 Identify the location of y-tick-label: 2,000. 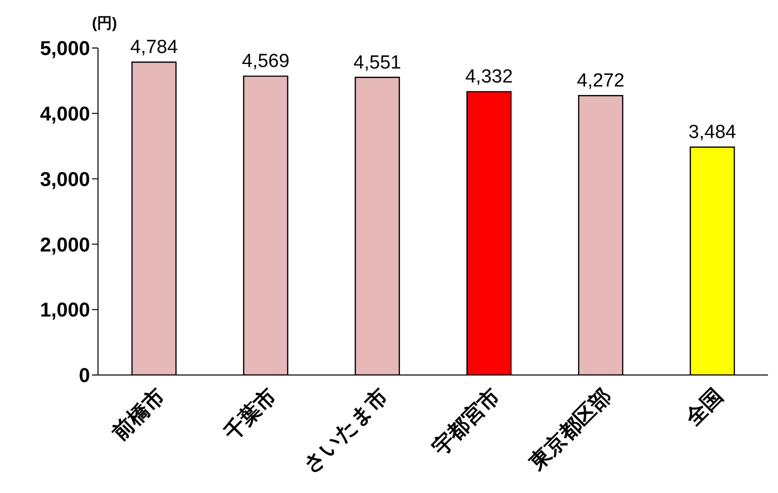
(65, 245).